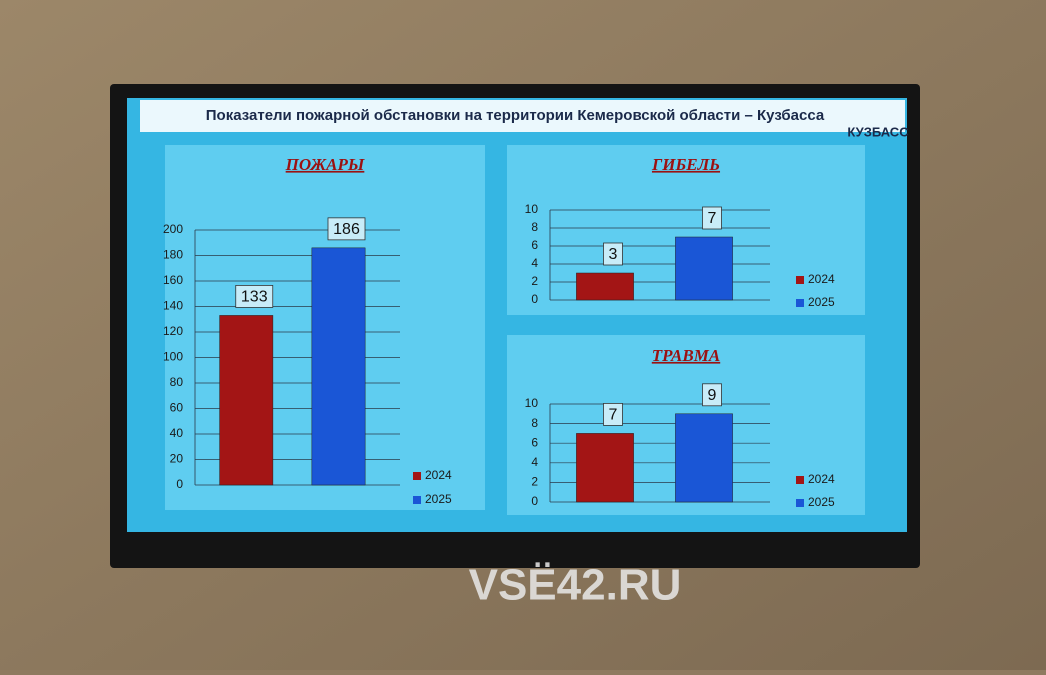 The height and width of the screenshot is (675, 1046). I want to click on data-label: 9, so click(712, 395).